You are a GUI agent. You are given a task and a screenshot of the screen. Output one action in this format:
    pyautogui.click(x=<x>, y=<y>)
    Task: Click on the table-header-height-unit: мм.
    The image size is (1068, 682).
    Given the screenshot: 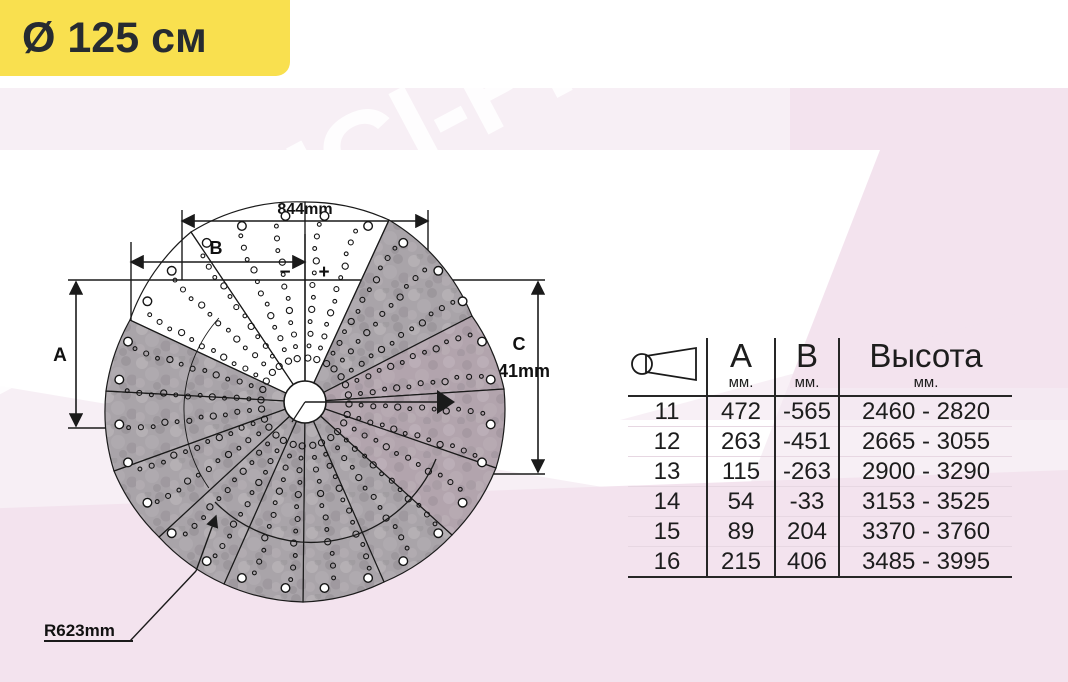 What is the action you would take?
    pyautogui.click(x=926, y=382)
    